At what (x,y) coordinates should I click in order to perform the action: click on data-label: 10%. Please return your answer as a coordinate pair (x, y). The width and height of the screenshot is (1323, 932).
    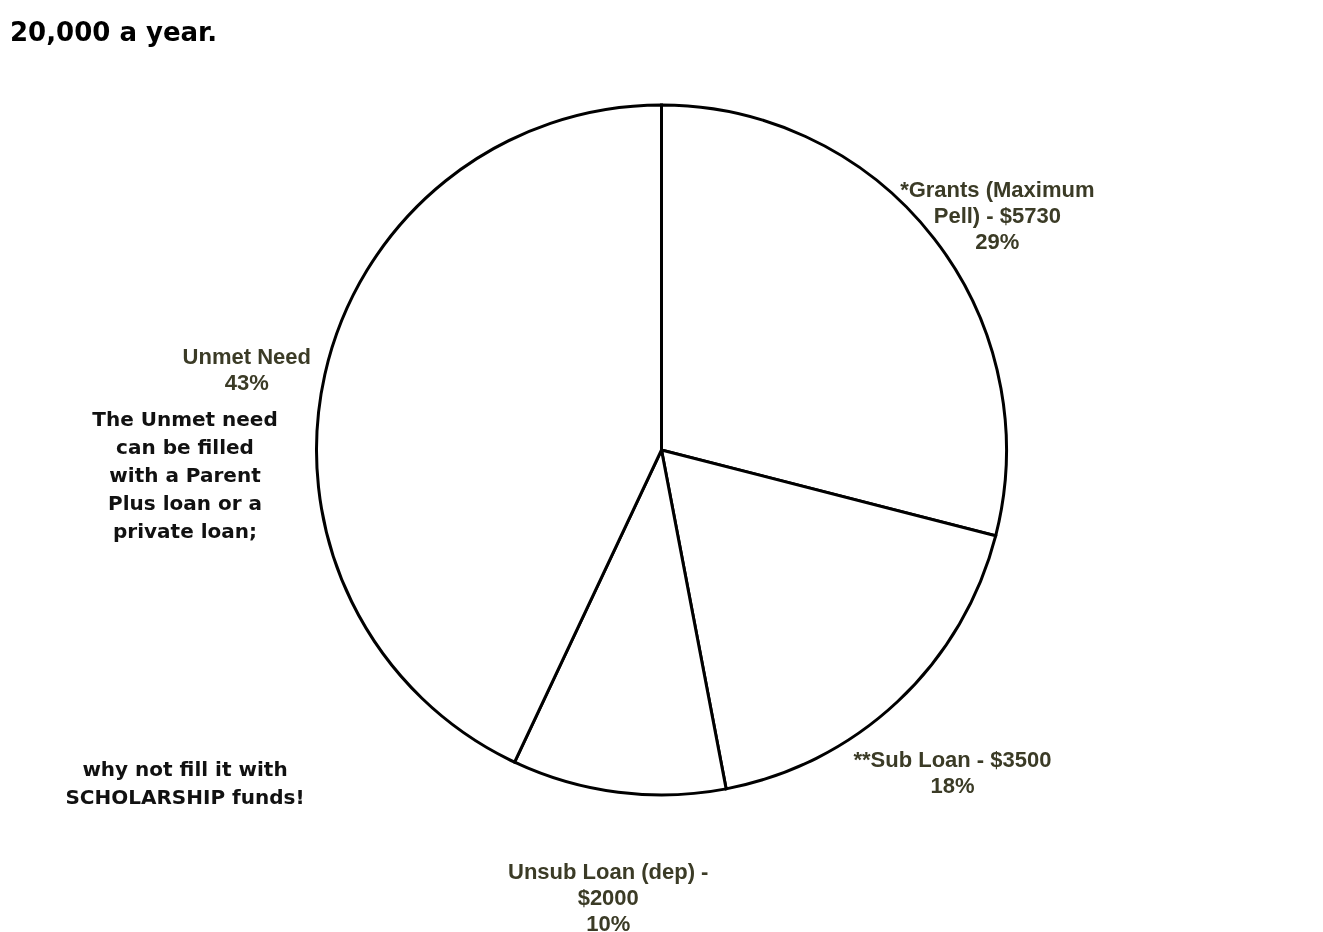
    Looking at the image, I should click on (608, 921).